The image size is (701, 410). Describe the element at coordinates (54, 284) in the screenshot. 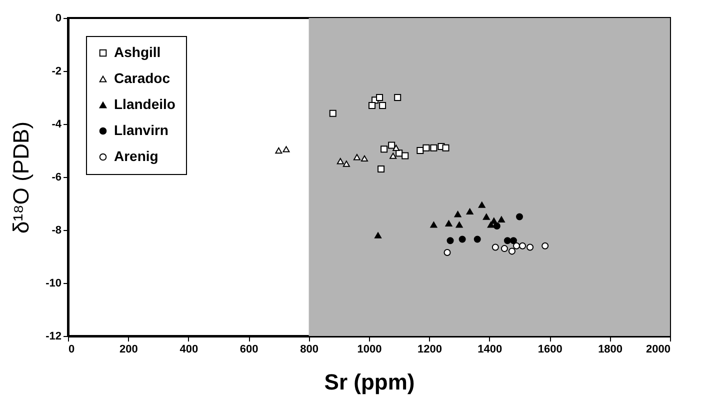

I see `y-tick-label: -10` at that location.